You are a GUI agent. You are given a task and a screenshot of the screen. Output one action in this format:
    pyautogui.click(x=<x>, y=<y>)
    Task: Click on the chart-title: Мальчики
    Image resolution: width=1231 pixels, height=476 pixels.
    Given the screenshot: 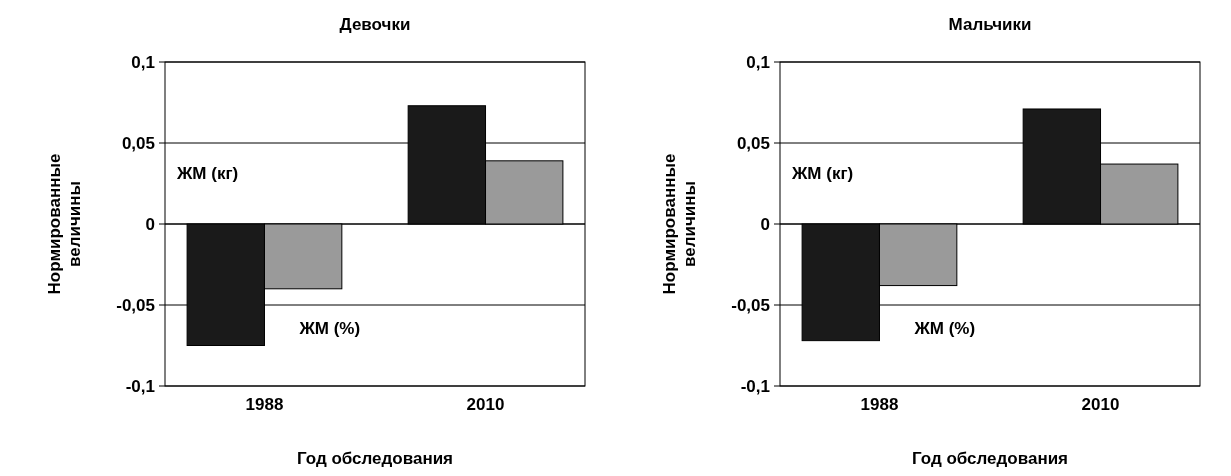 What is the action you would take?
    pyautogui.click(x=990, y=24)
    